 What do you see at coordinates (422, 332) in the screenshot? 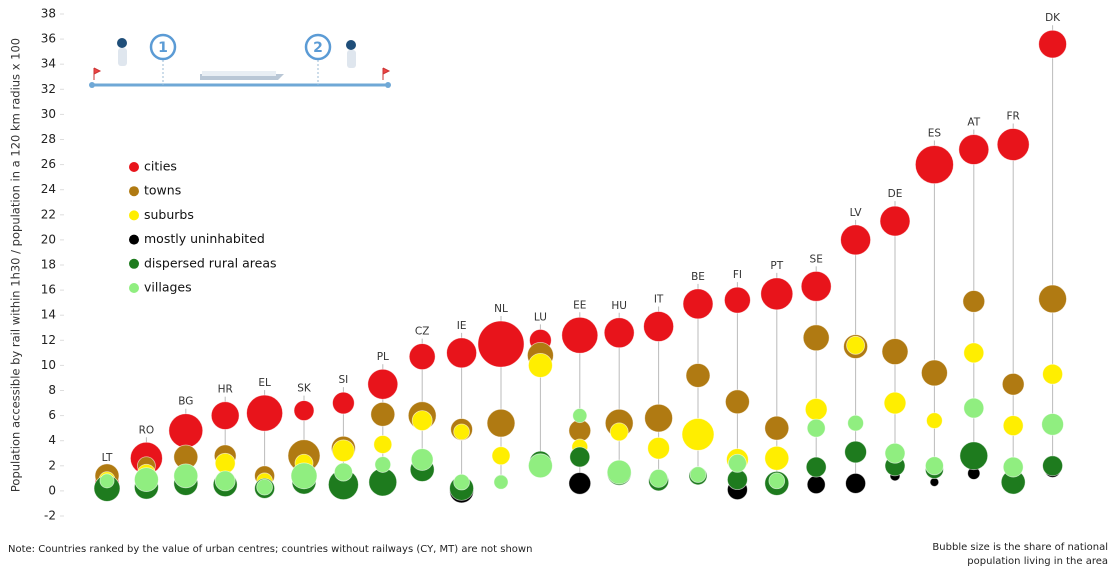
I see `category-label: CZ` at bounding box center [422, 332].